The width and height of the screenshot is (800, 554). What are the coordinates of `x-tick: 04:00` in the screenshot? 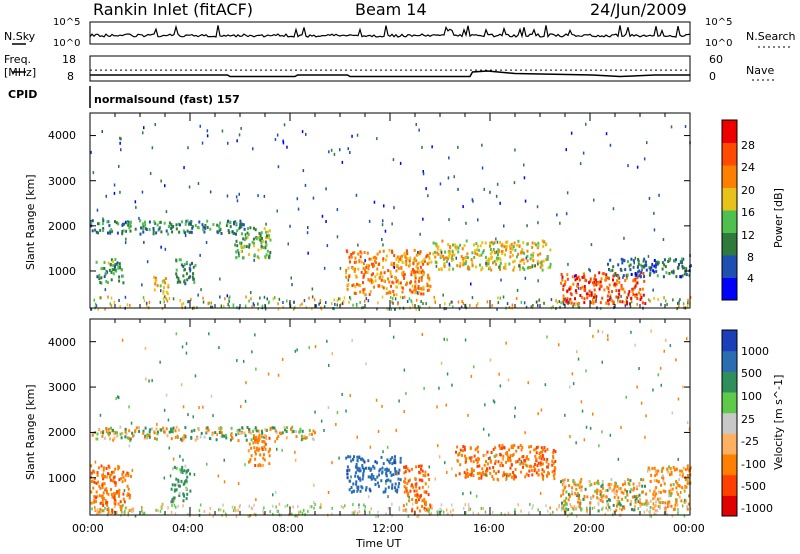 It's located at (188, 528).